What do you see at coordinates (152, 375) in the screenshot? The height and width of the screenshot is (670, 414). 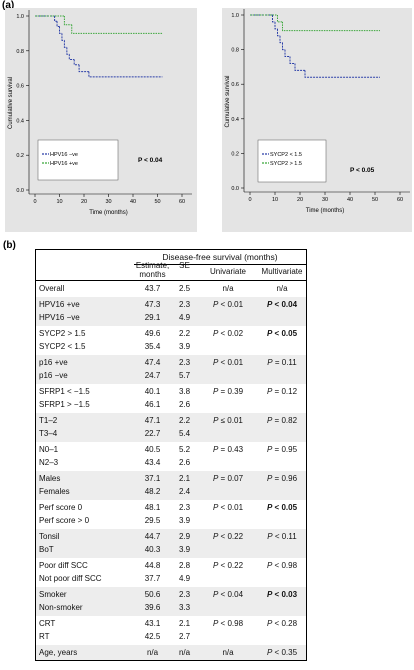 I see `table-cell: 24.7` at bounding box center [152, 375].